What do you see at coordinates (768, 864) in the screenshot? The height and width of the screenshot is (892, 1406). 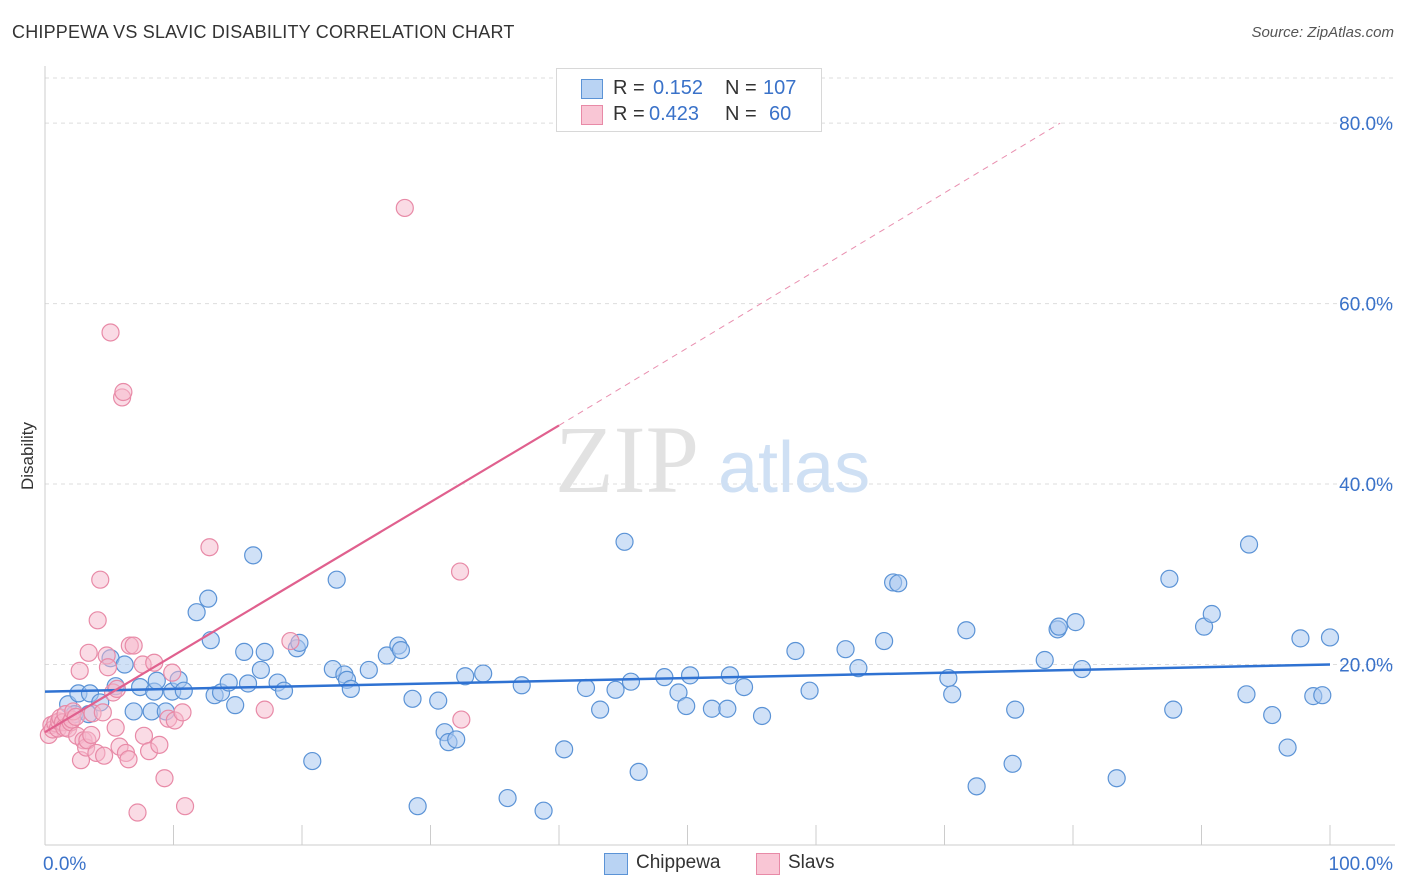 I see `bottom-legend-swatch-slavs` at bounding box center [768, 864].